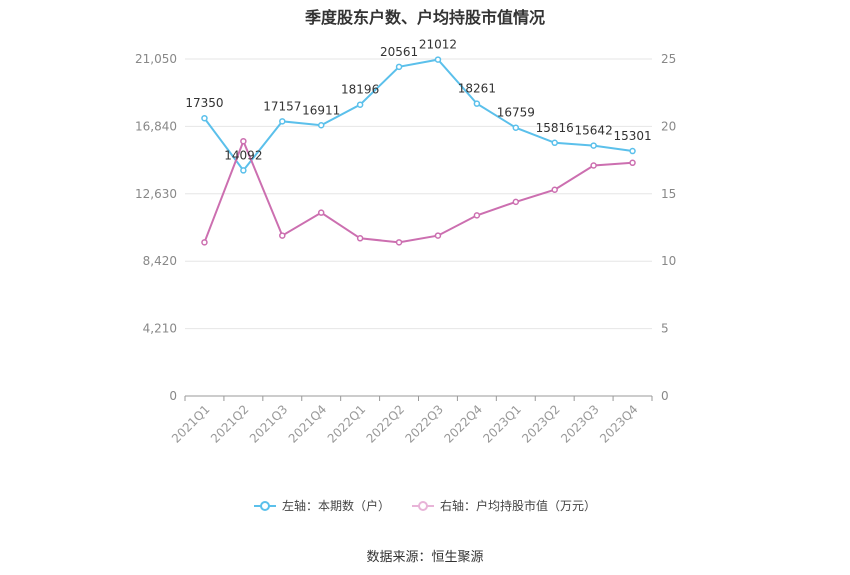 The image size is (850, 575). I want to click on data-label: 17350, so click(204, 103).